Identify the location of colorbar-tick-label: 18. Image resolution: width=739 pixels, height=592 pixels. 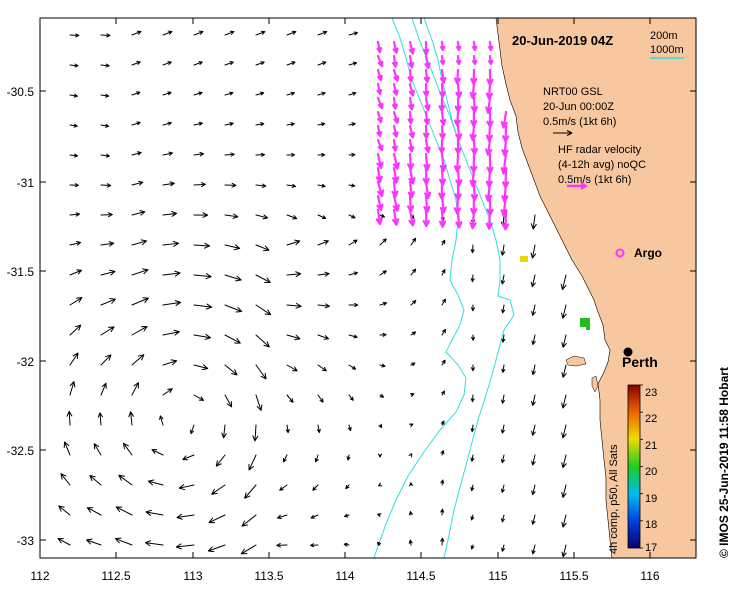
(651, 525).